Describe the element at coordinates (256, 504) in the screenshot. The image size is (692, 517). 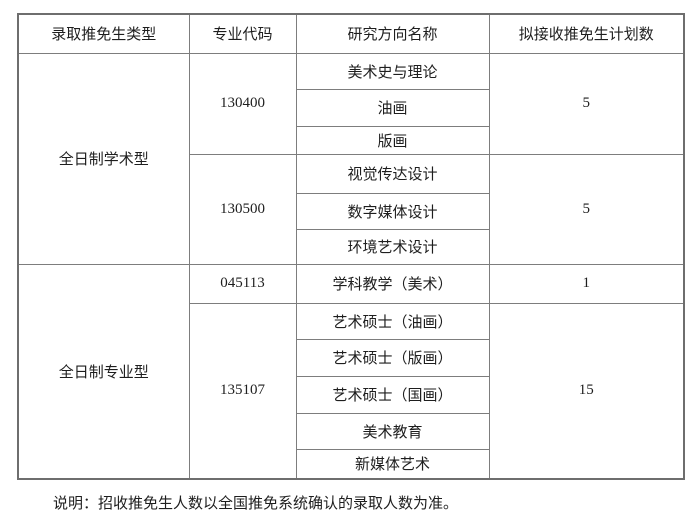
I see `note-text: 说明：招收推免生人数以全国推免系统确认的录取人数为准。` at that location.